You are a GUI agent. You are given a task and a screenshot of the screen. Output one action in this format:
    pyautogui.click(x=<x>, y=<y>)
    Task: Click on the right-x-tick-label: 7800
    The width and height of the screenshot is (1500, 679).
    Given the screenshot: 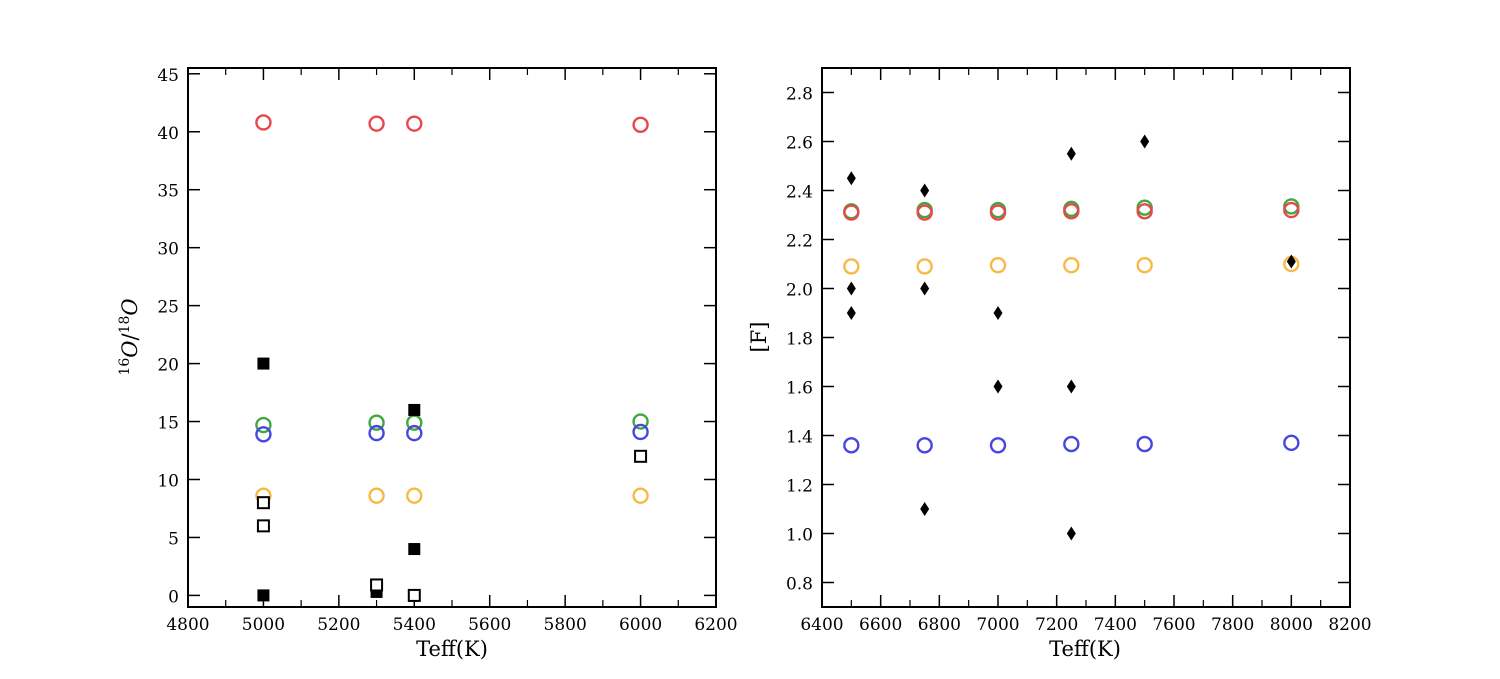 What is the action you would take?
    pyautogui.click(x=1232, y=625)
    